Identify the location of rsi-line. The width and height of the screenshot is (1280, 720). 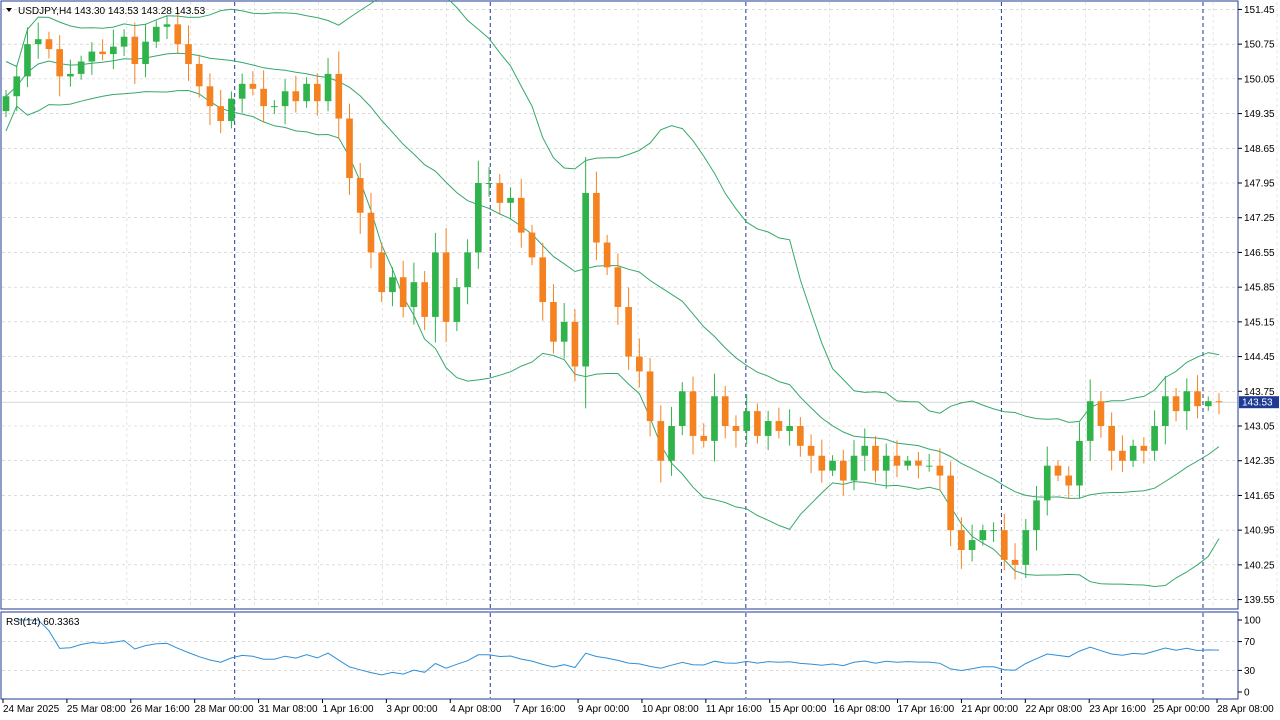
(618, 647).